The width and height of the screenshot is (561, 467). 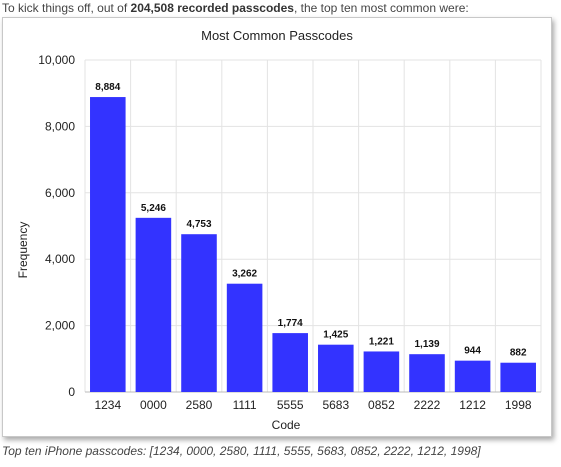 What do you see at coordinates (60, 259) in the screenshot?
I see `y-tick-label: 4,000` at bounding box center [60, 259].